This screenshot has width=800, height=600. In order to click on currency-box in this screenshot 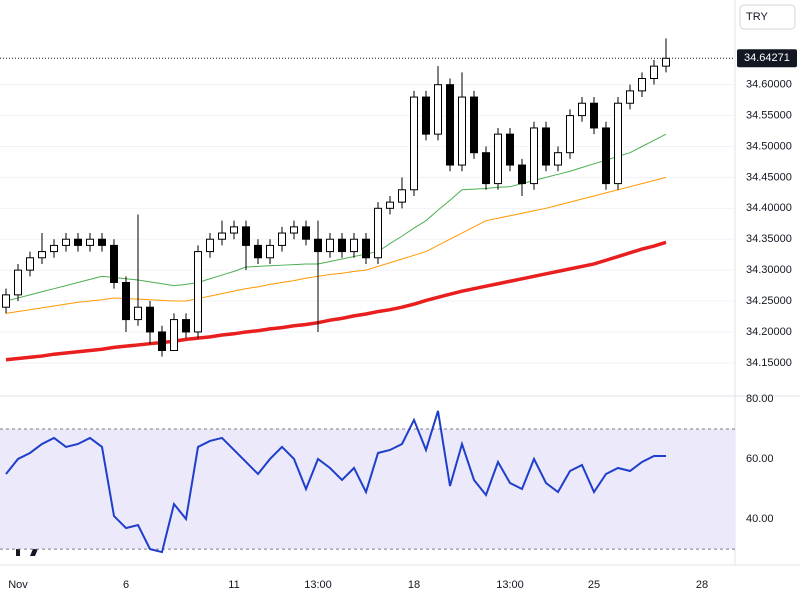, I will do `click(767, 17)`.